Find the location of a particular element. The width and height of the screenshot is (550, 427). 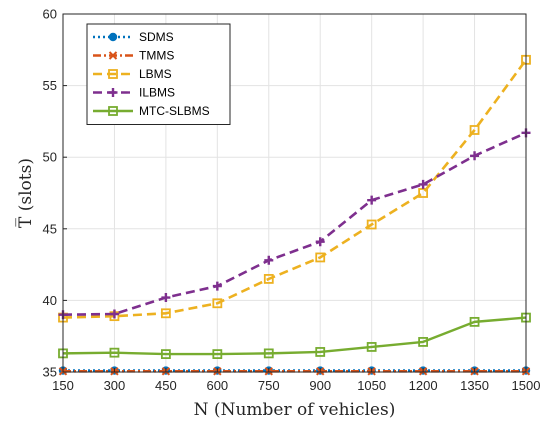

legend-label: LBMS is located at coordinates (155, 74).